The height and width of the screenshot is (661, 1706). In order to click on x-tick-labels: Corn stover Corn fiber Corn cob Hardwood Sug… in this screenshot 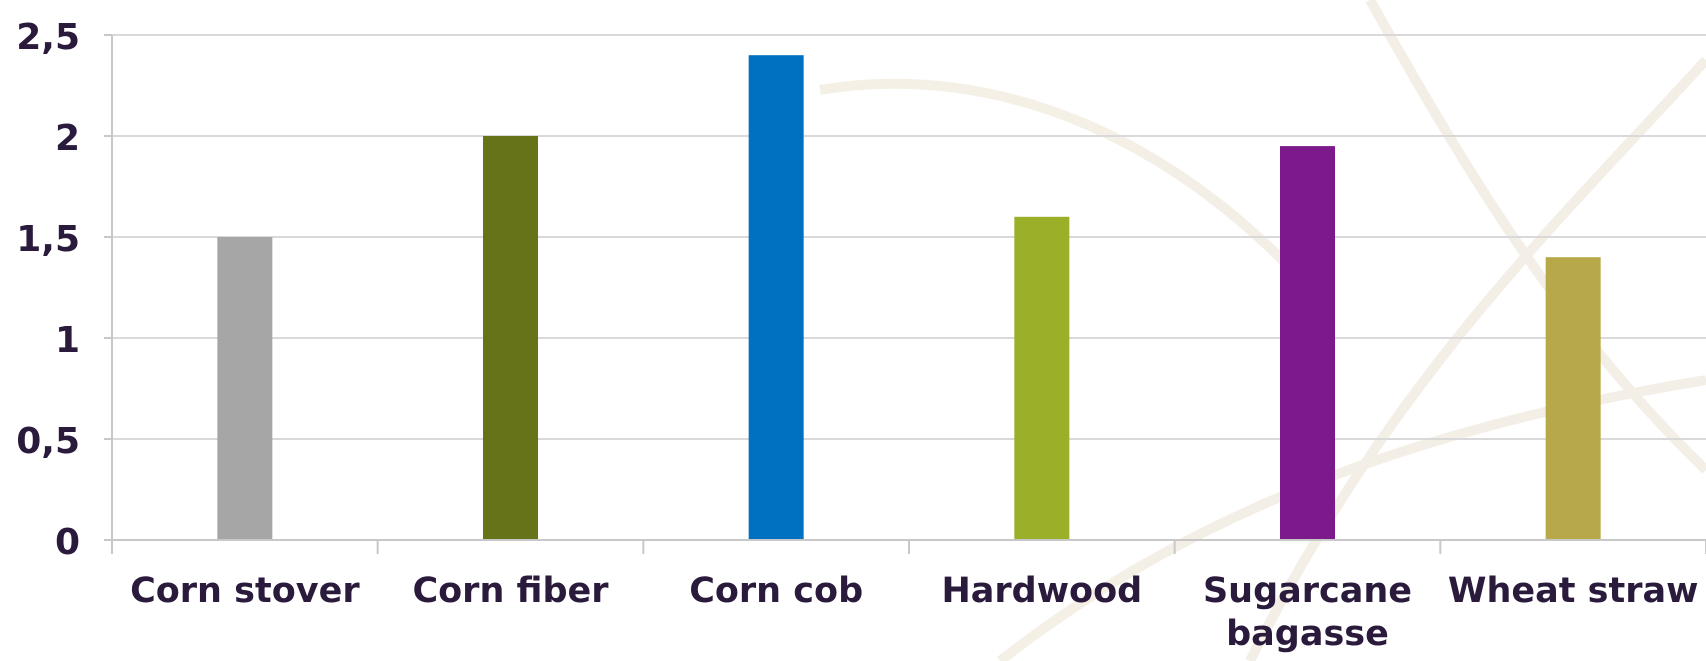, I will do `click(914, 612)`.